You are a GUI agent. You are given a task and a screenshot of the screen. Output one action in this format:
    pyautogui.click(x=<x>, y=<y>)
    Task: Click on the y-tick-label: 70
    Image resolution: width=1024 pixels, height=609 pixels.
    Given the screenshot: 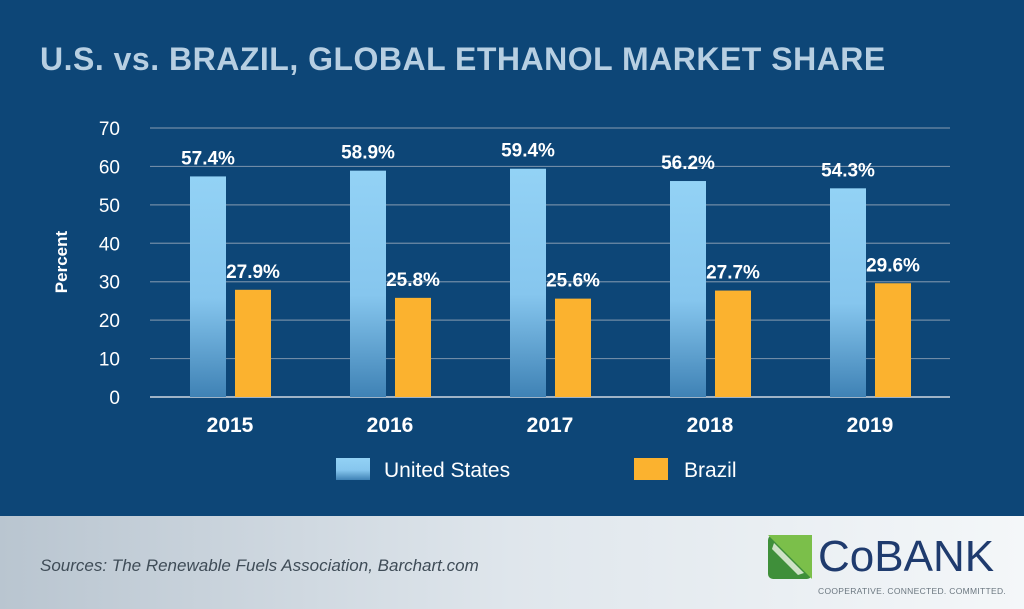 What is the action you would take?
    pyautogui.click(x=109, y=129)
    